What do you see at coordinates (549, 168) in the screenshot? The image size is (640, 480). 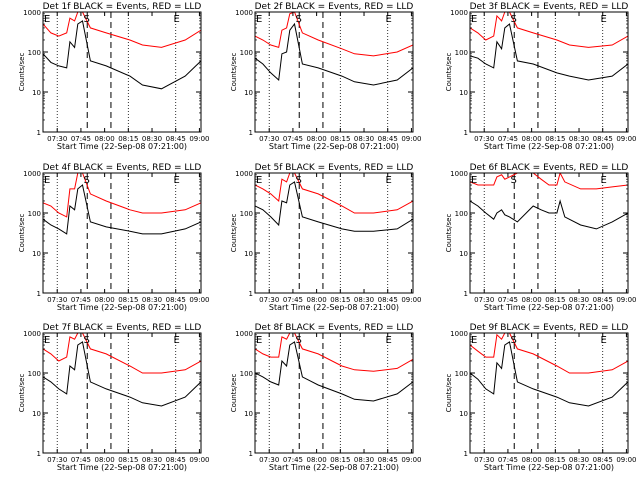 I see `panel-title: Det 6f BLACK = Events, RED = LLD` at bounding box center [549, 168].